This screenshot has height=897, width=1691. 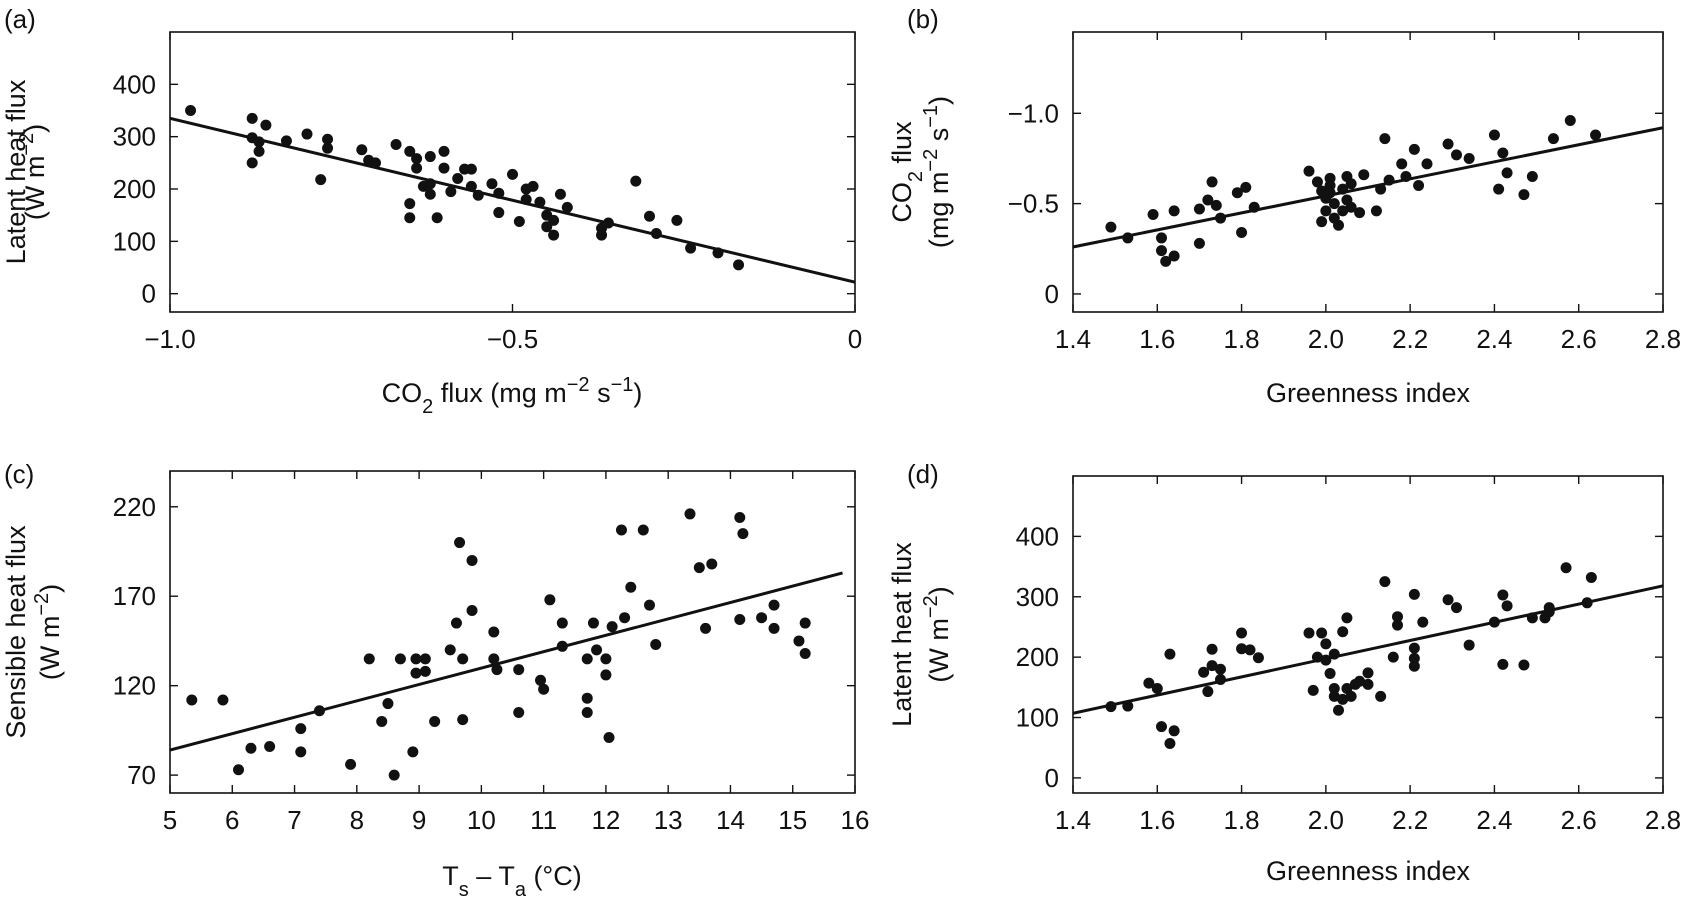 I want to click on x-tick-label: 12, so click(x=605, y=820).